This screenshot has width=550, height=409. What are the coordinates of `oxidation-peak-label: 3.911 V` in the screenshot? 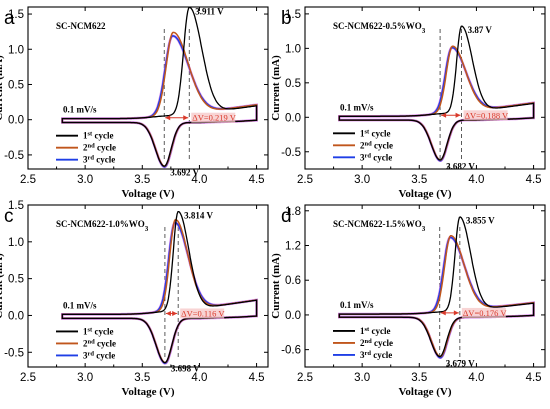 It's located at (209, 12).